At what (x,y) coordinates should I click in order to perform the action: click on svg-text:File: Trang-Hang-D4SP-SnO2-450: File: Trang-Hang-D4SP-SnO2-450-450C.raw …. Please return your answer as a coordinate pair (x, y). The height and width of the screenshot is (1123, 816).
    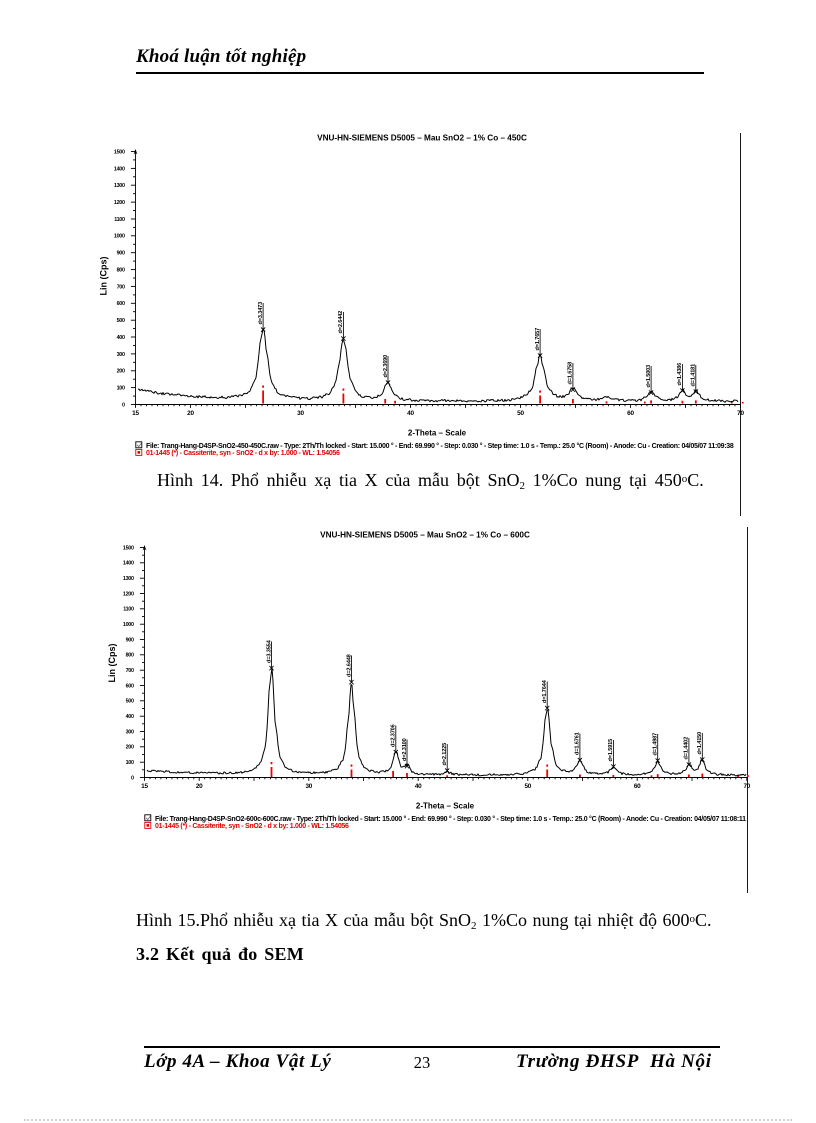
    Looking at the image, I should click on (440, 446).